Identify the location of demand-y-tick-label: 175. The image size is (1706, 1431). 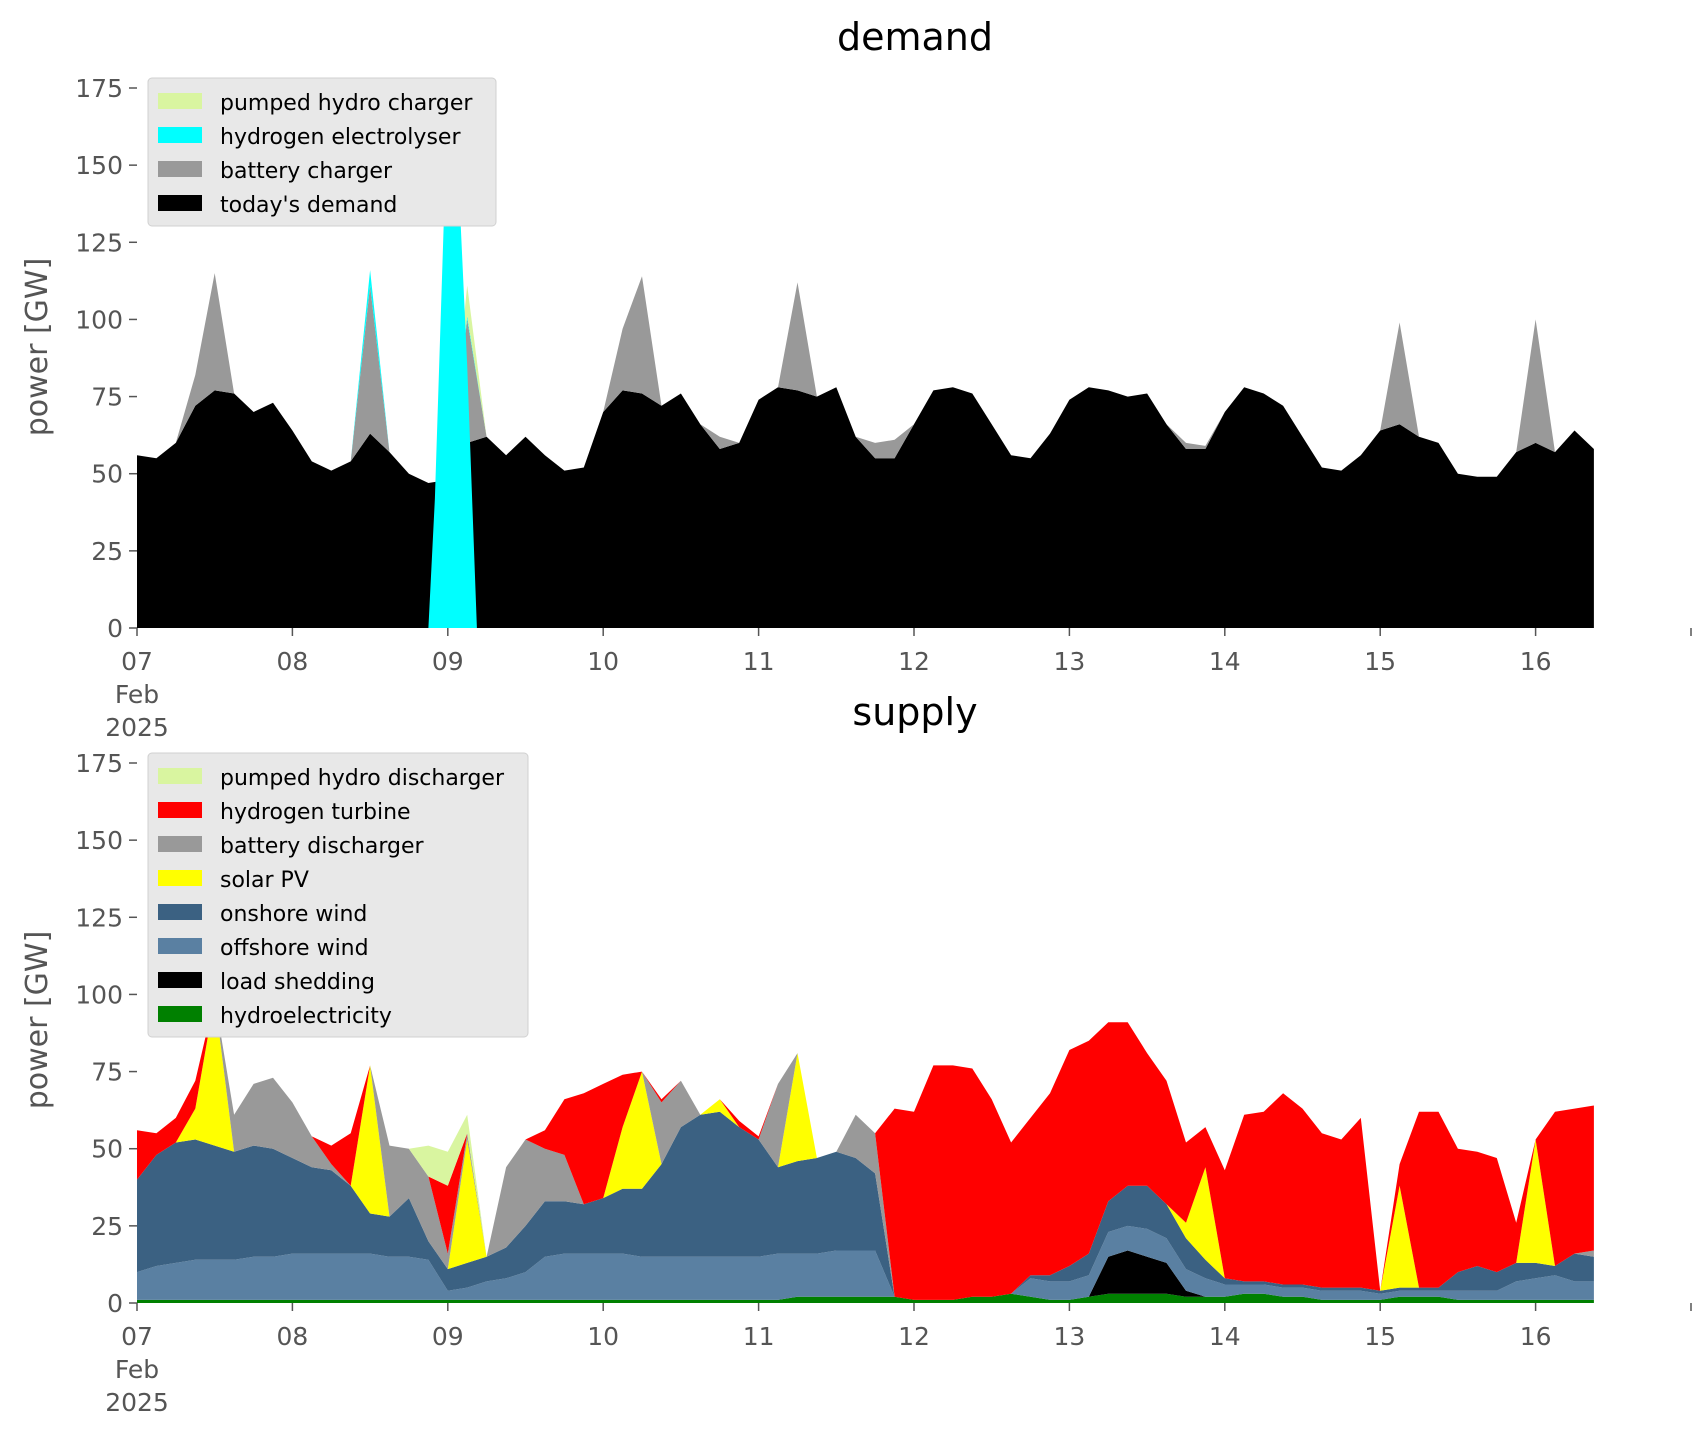
(99, 88).